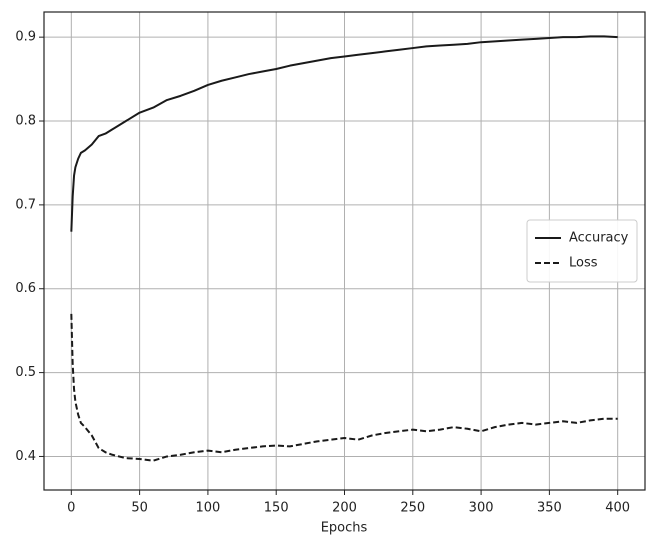  What do you see at coordinates (25, 37) in the screenshot?
I see `y-tick-label: 0.9` at bounding box center [25, 37].